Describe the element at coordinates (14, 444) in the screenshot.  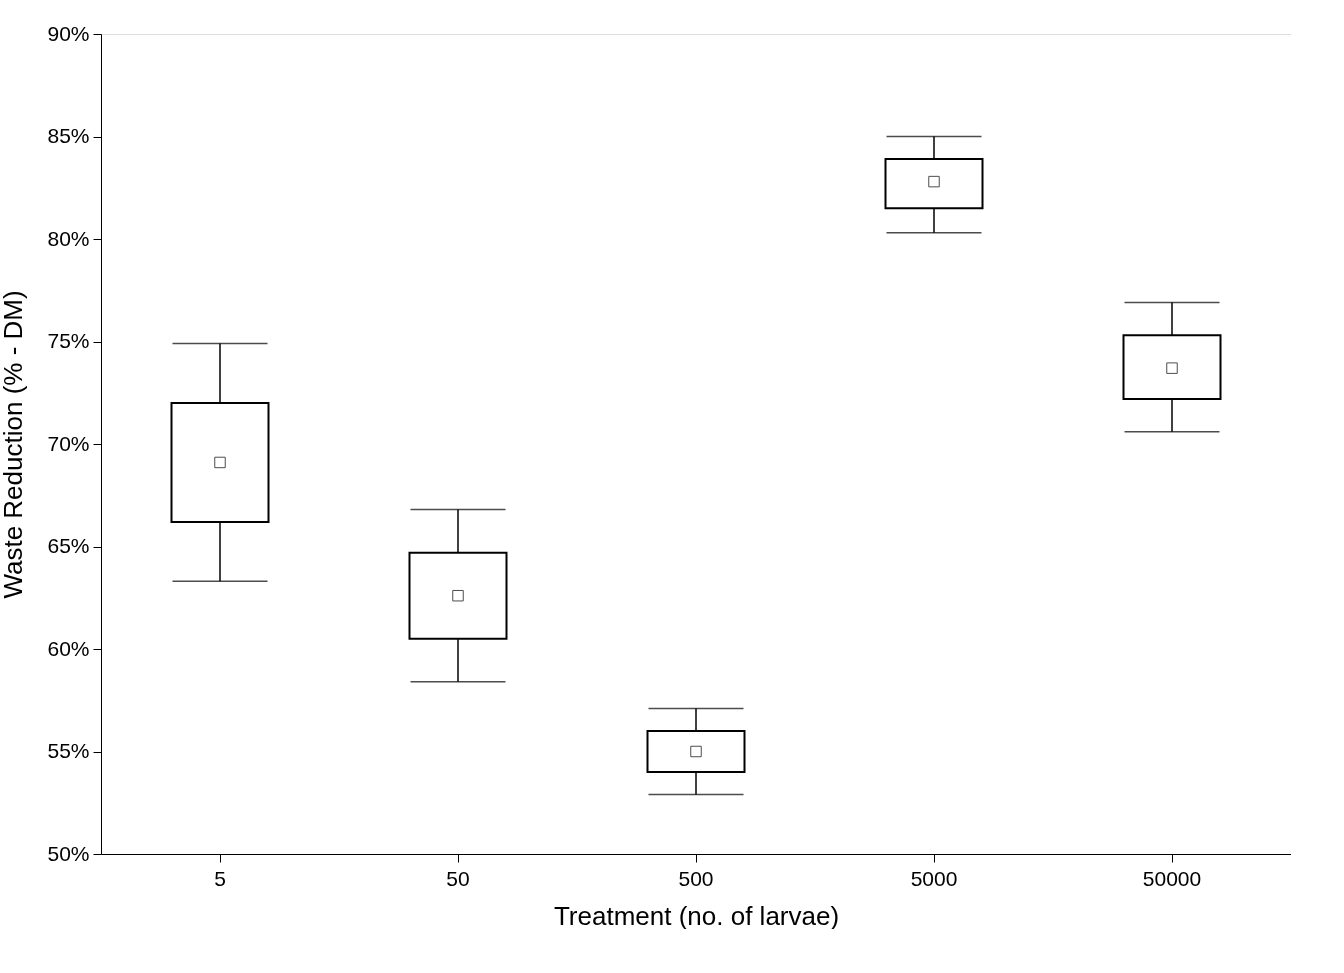
I see `y-axis-title: Waste Reduction (% - DM)` at that location.